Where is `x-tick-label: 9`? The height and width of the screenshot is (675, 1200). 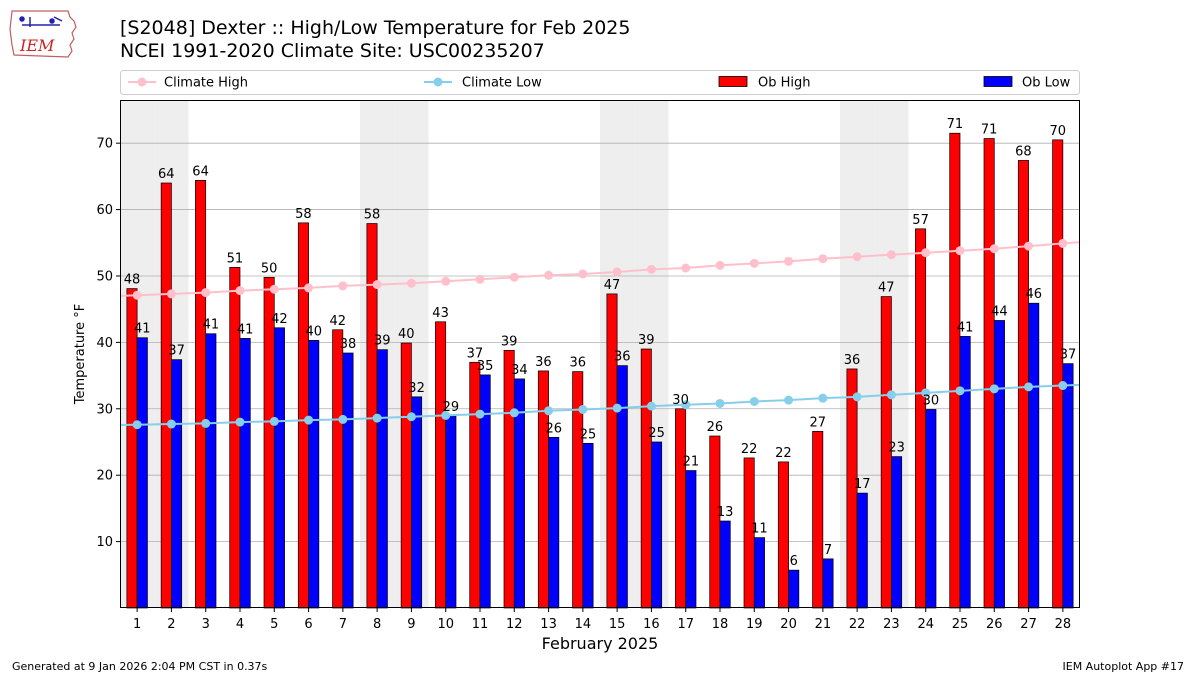
x-tick-label: 9 is located at coordinates (411, 624).